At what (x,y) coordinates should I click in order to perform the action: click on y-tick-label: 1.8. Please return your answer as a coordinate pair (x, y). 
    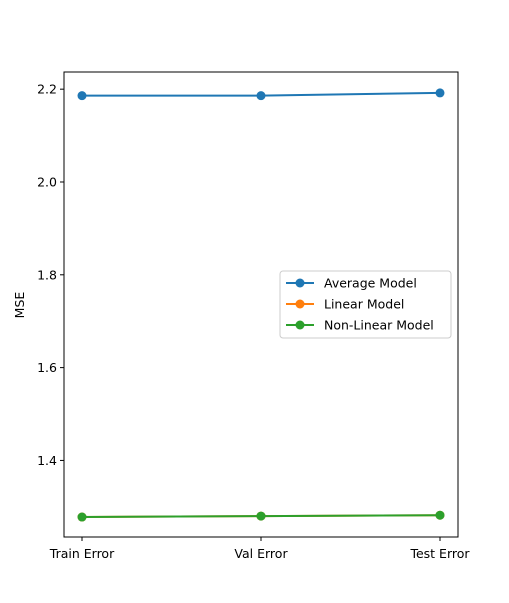
    Looking at the image, I should click on (47, 274).